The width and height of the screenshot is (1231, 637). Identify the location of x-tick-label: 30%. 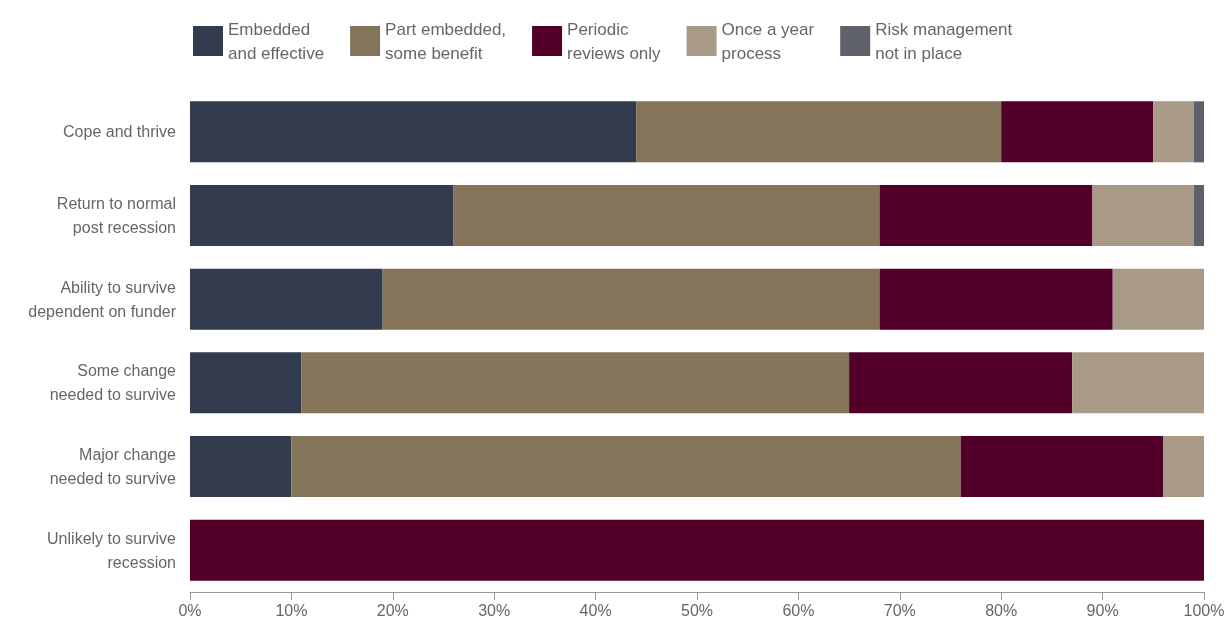
(494, 610).